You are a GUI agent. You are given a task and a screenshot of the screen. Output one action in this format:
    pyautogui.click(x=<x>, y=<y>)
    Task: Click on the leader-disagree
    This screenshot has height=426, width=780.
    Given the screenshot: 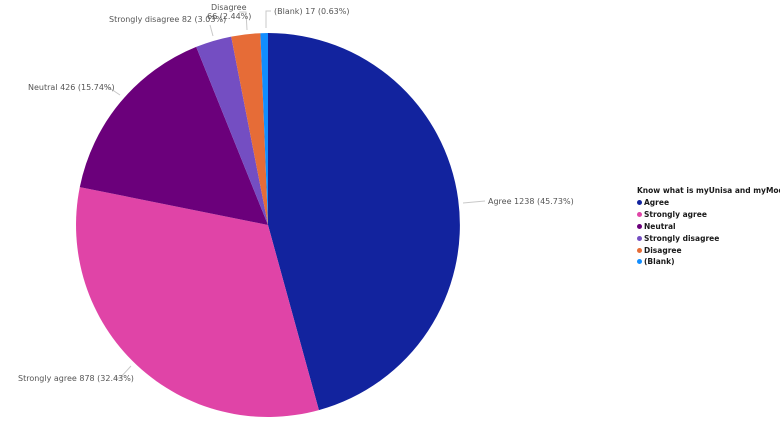 What is the action you would take?
    pyautogui.click(x=243, y=21)
    